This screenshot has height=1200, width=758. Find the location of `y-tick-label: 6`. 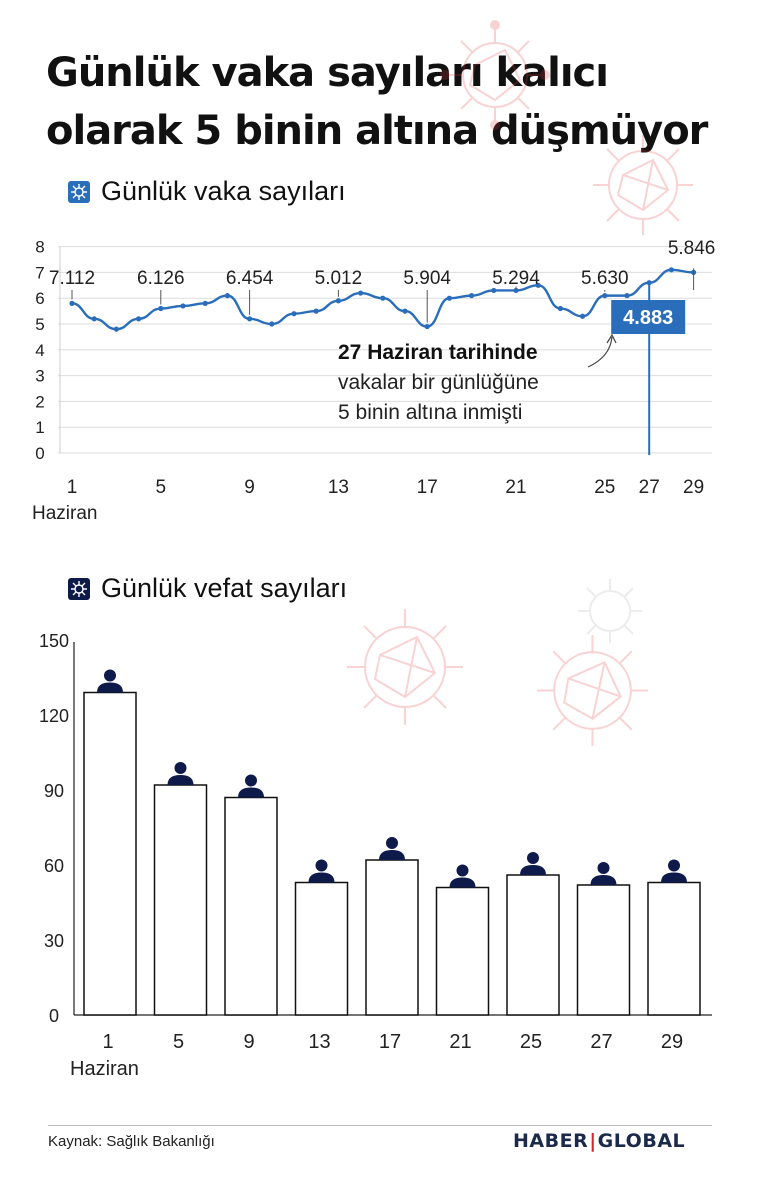

y-tick-label: 6 is located at coordinates (39, 298).